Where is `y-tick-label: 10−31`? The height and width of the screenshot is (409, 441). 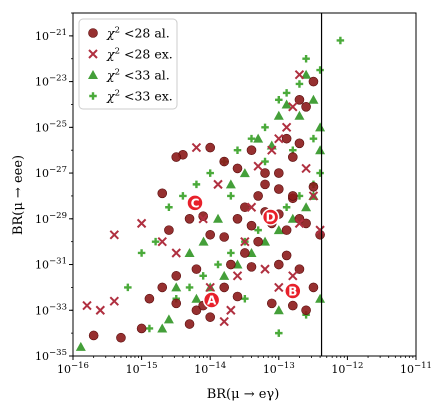
y-tick-label: 10−31 is located at coordinates (51, 264).